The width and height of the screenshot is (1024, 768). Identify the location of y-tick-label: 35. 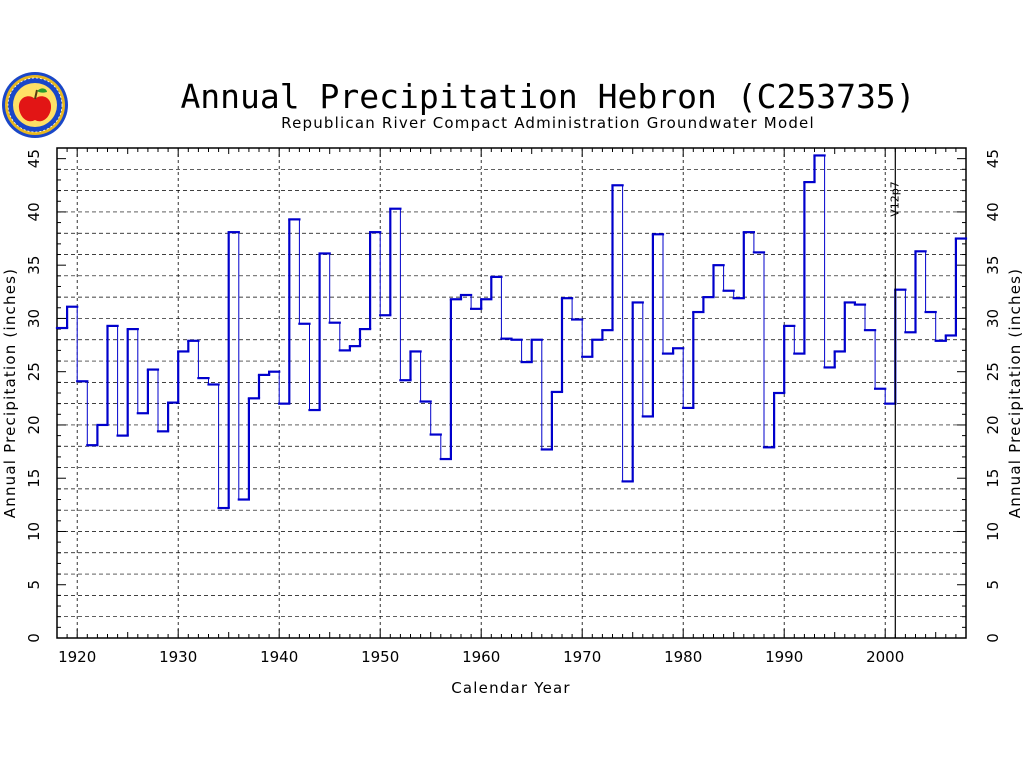
(34, 265).